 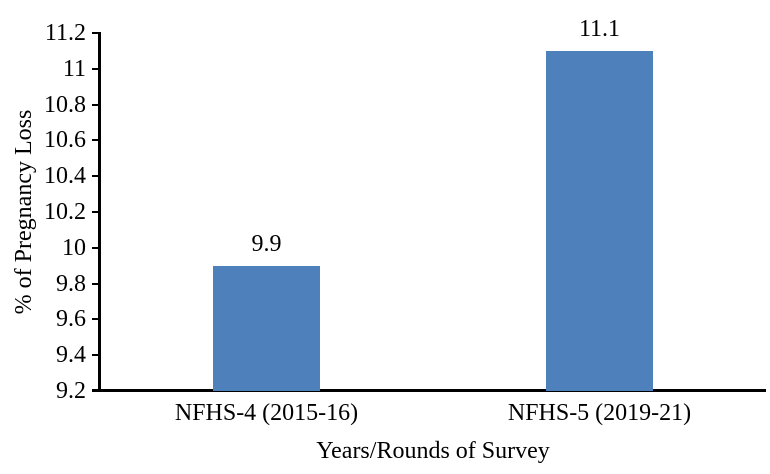 What do you see at coordinates (65, 33) in the screenshot?
I see `y-tick-label: 11.2` at bounding box center [65, 33].